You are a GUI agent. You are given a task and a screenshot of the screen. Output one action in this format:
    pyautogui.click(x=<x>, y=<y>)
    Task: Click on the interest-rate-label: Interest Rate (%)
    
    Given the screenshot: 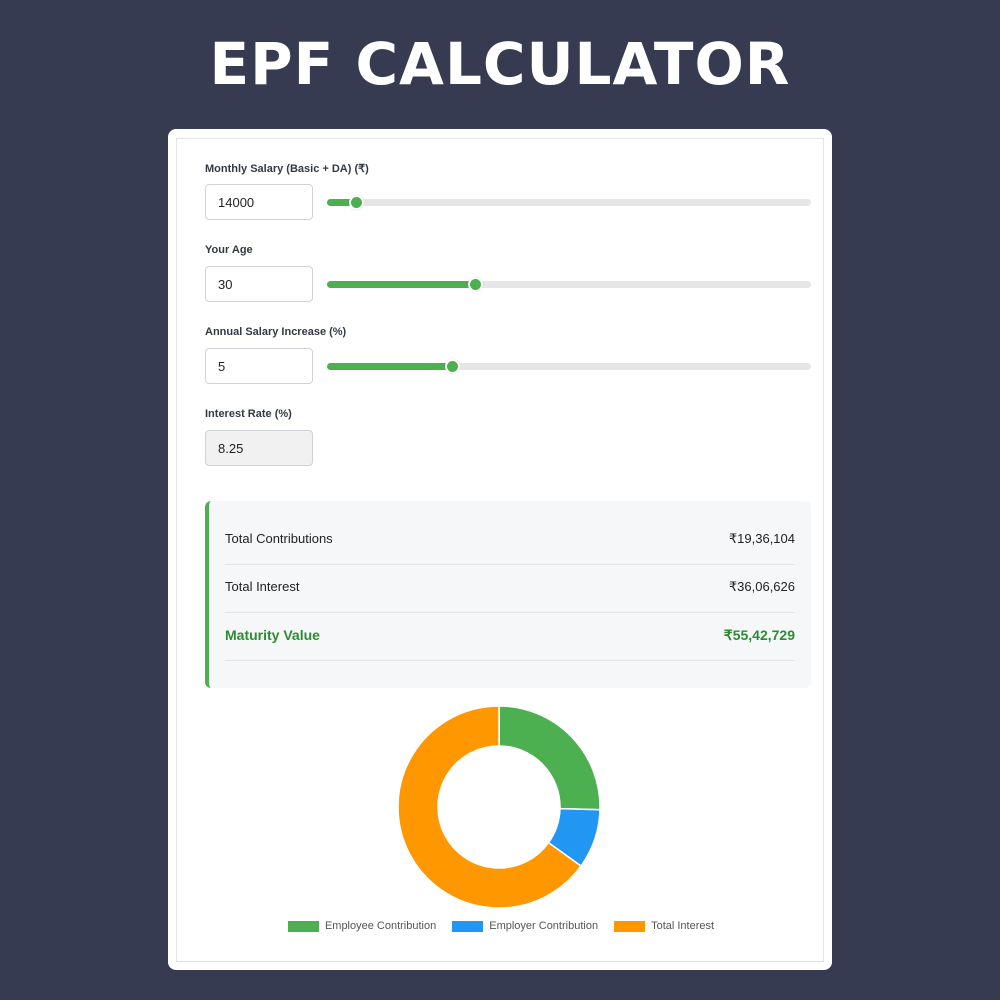 What is the action you would take?
    pyautogui.click(x=248, y=414)
    